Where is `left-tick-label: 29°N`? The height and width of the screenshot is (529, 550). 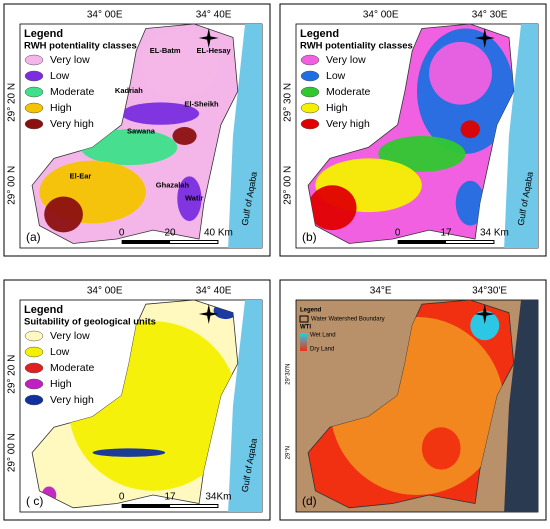
left-tick-label: 29°N is located at coordinates (289, 452).